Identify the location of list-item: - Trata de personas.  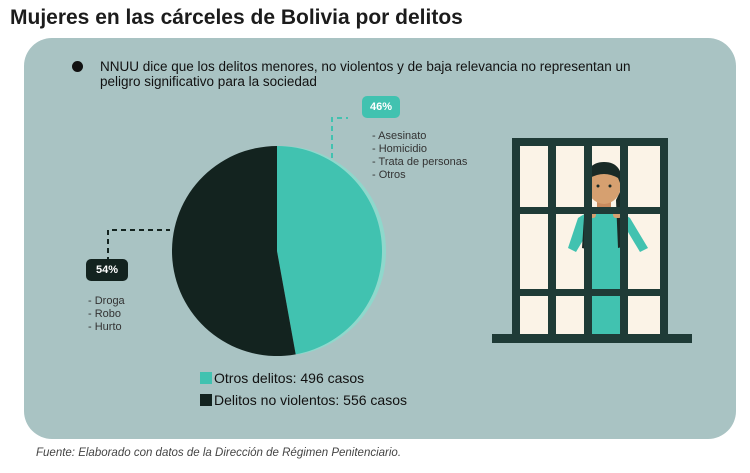
(420, 162).